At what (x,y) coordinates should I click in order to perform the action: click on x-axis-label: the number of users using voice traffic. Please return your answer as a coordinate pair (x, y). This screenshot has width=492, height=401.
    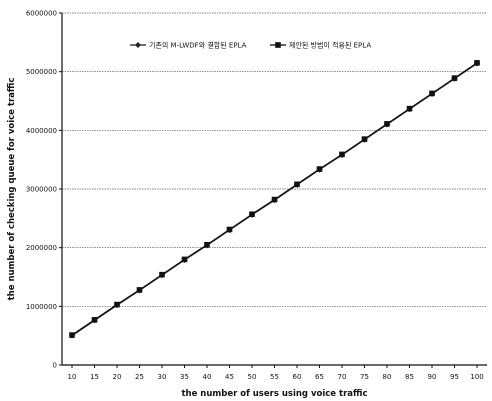
    Looking at the image, I should click on (274, 394).